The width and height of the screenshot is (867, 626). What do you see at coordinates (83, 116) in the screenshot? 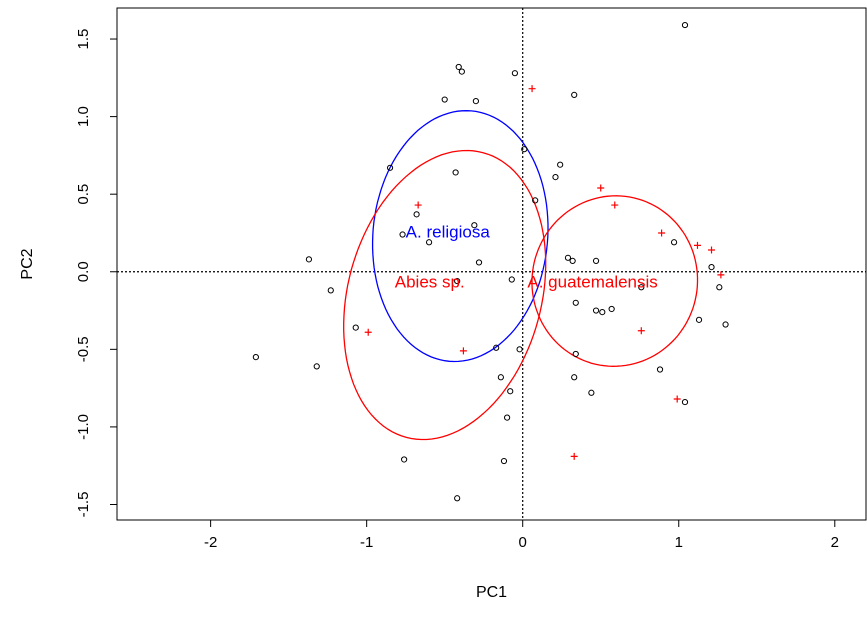
I see `y-tick-label: 1.0` at bounding box center [83, 116].